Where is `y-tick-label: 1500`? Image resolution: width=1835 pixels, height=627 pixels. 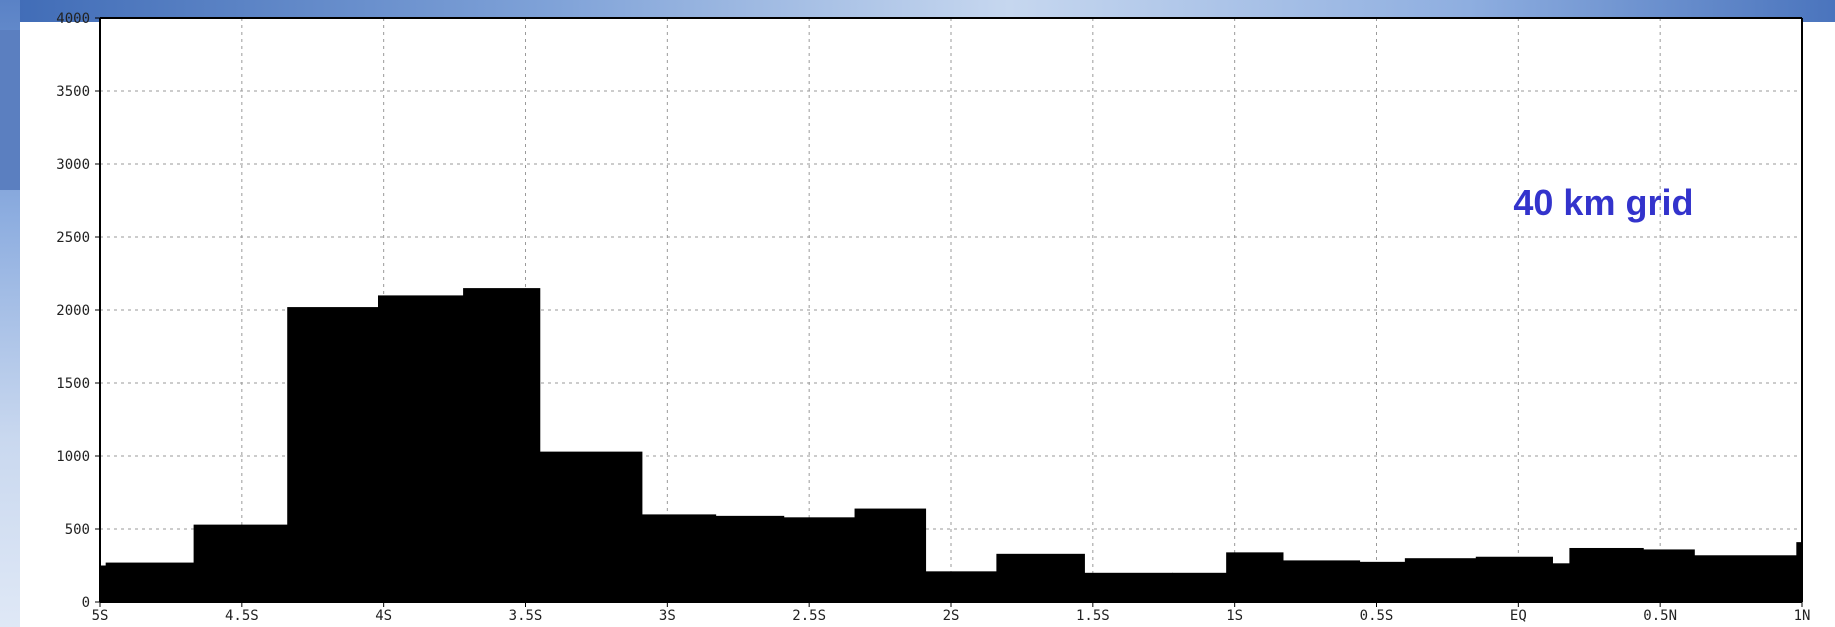
y-tick-label: 1500 is located at coordinates (73, 384).